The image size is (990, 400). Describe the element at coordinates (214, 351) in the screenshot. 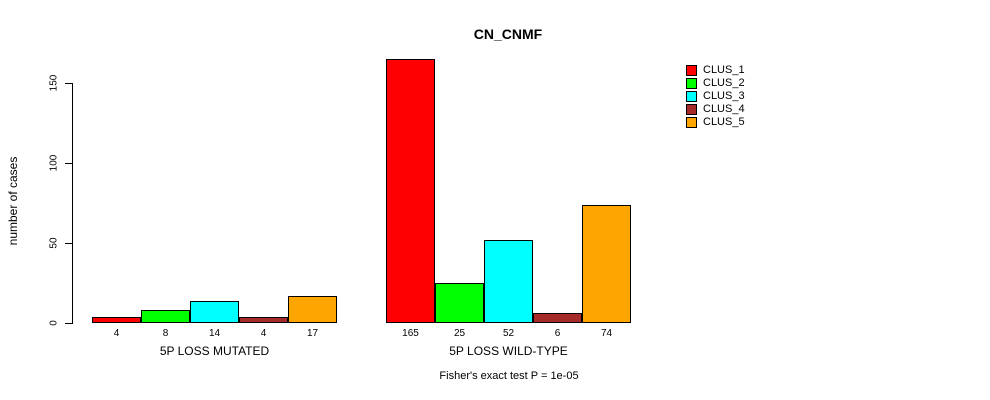

I see `group-label-1: 5P LOSS MUTATED` at that location.